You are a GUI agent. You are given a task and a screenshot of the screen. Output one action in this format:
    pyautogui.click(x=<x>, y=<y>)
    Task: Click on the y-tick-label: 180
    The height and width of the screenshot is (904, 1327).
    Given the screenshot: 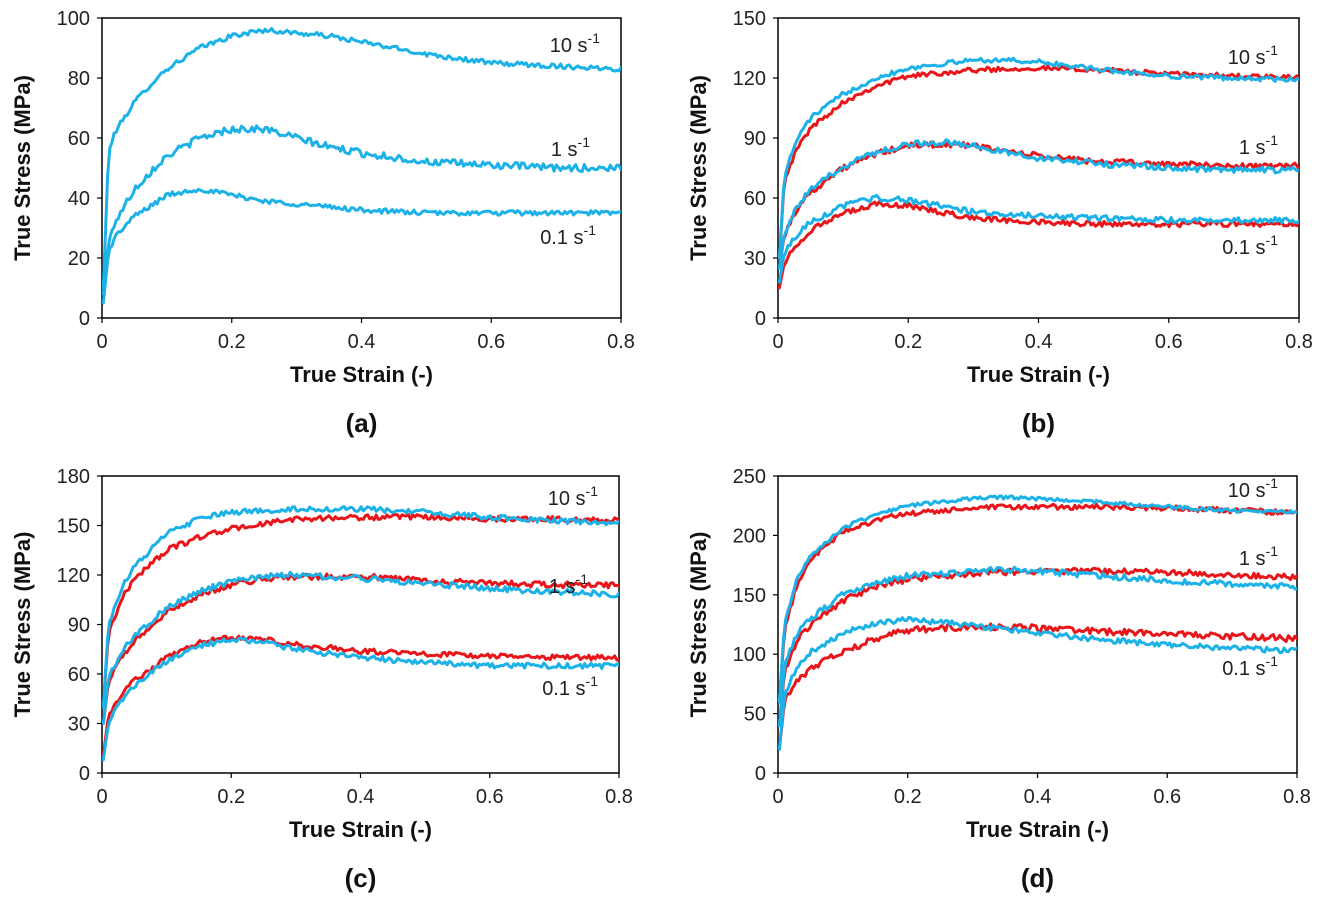 What is the action you would take?
    pyautogui.click(x=73, y=477)
    